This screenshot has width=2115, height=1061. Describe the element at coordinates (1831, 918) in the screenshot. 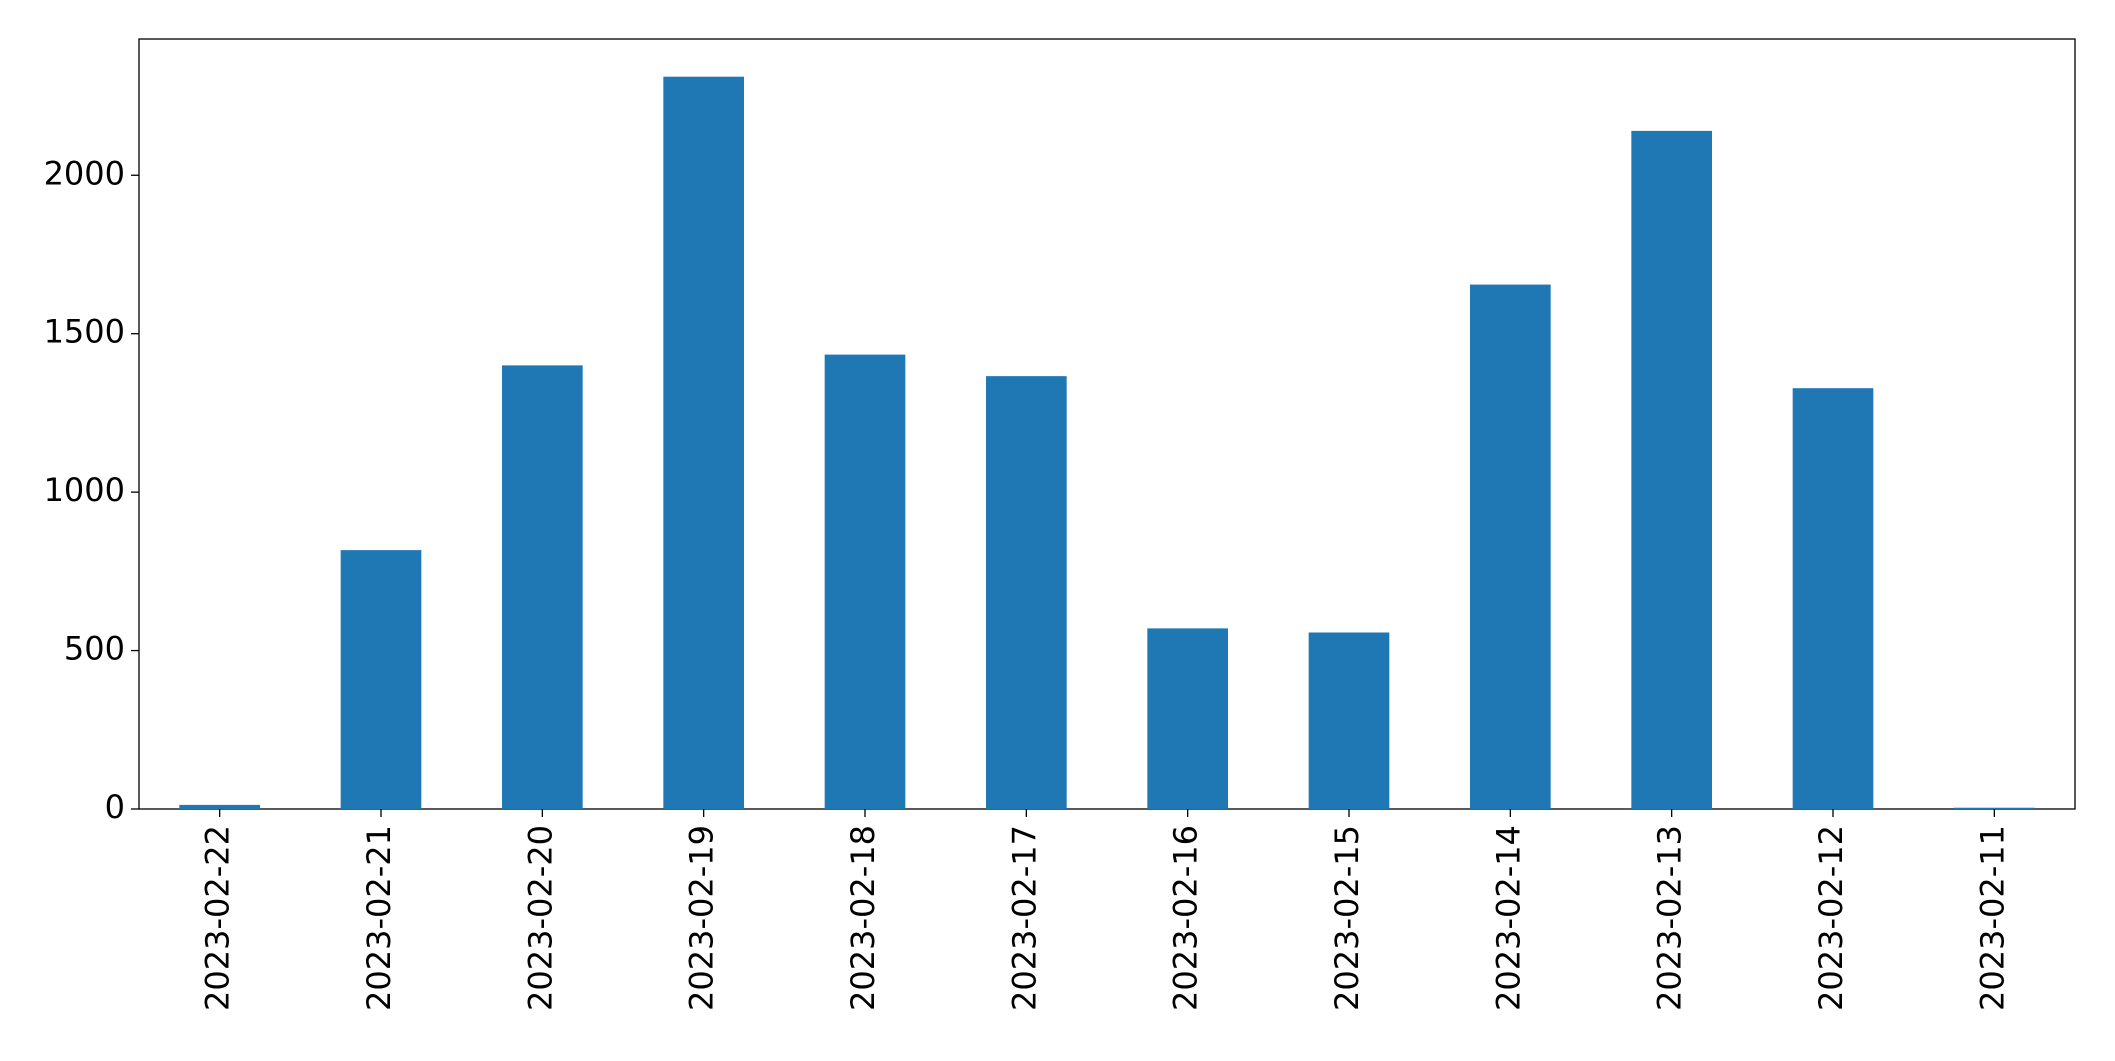

I see `x-tick-label: 2023-02-12` at that location.